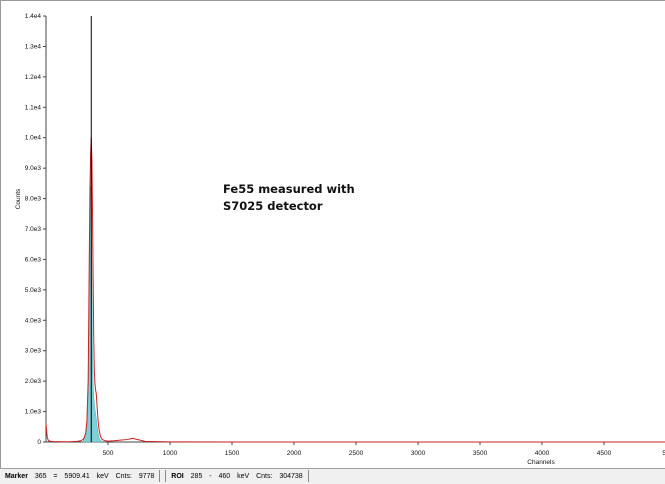 This screenshot has width=665, height=484. What do you see at coordinates (224, 476) in the screenshot?
I see `roi-end: 460` at bounding box center [224, 476].